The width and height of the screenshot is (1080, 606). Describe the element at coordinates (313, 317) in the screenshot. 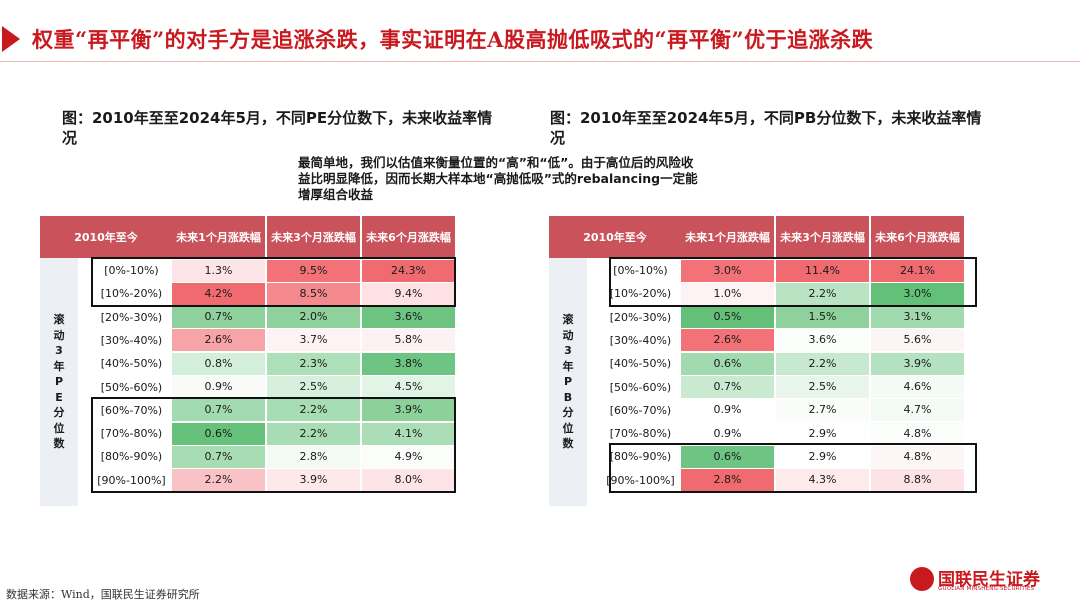

I see `table-cell: 2.0%` at that location.